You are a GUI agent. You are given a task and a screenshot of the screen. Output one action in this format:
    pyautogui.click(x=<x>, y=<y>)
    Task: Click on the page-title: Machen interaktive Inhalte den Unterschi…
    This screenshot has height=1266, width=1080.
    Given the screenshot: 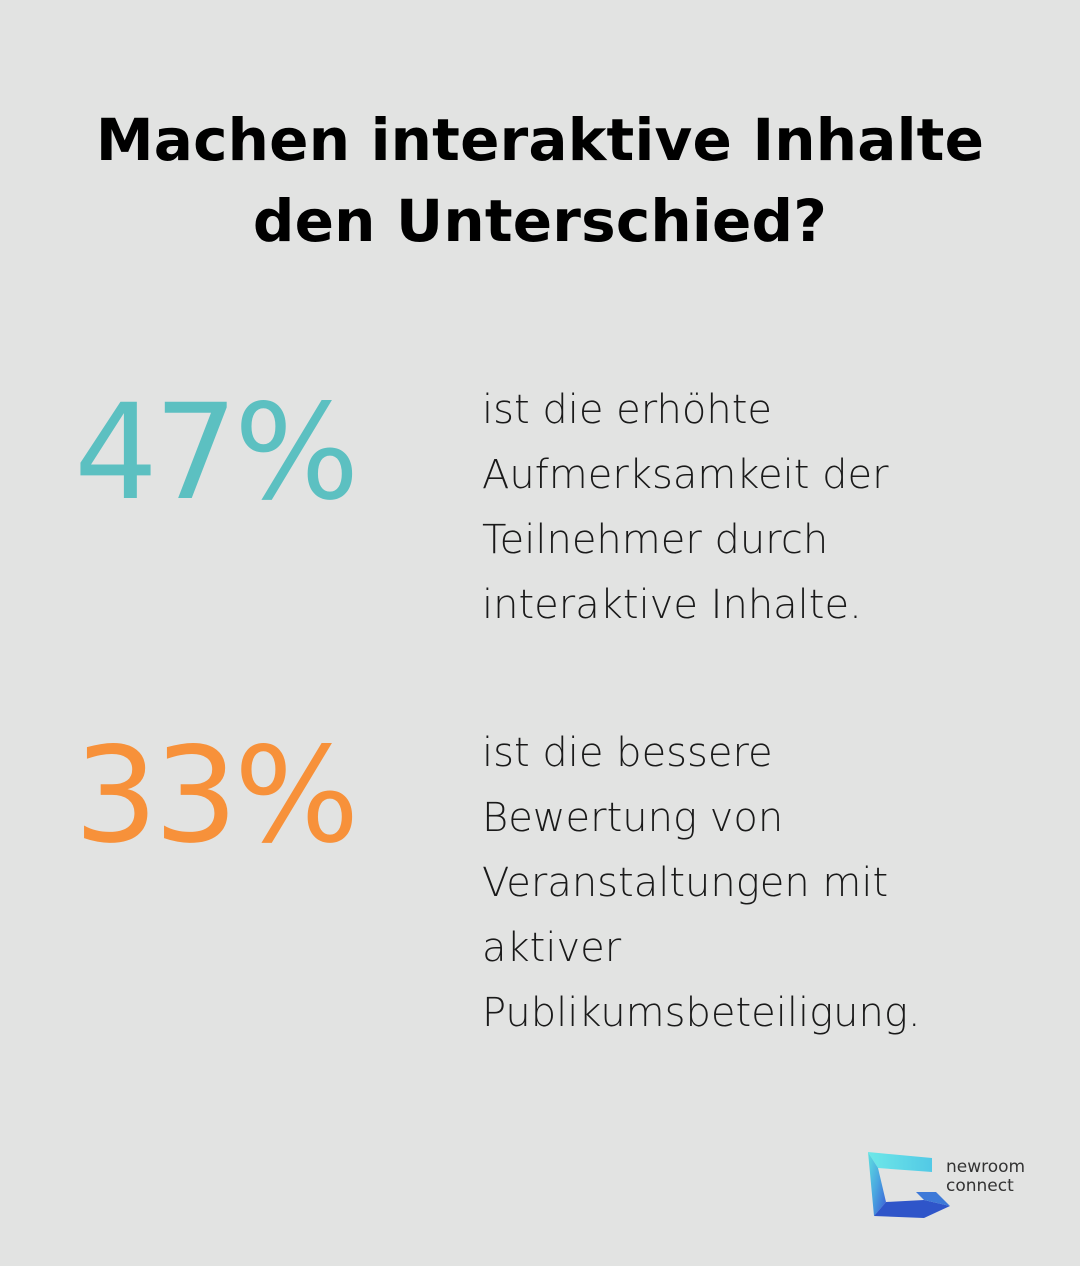 What is the action you would take?
    pyautogui.click(x=540, y=181)
    